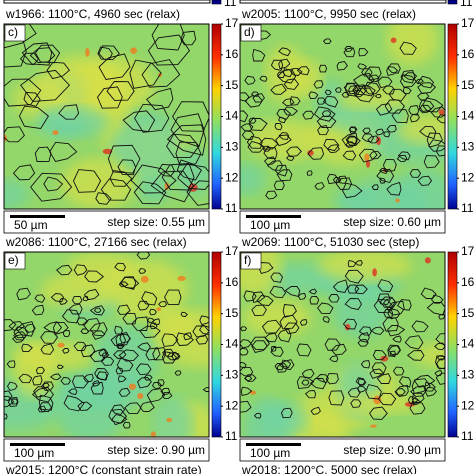 Image resolution: width=474 pixels, height=474 pixels. What do you see at coordinates (392, 222) in the screenshot?
I see `step-size: step size: 0.60 µm` at bounding box center [392, 222].